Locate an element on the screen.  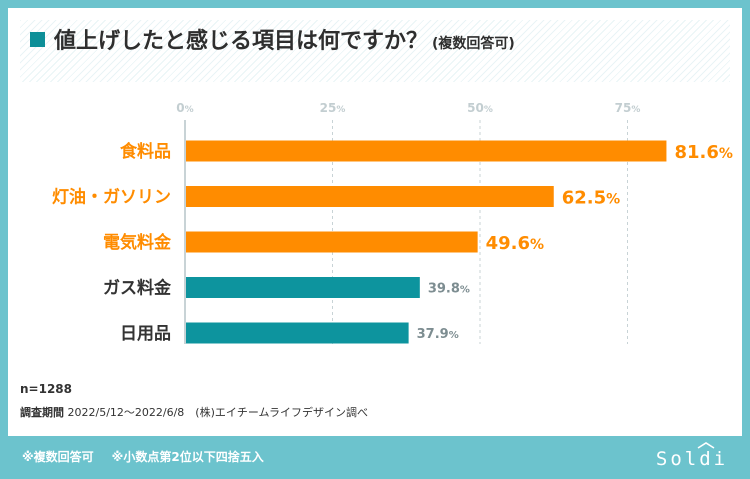
data-label: 81.6% is located at coordinates (703, 152).